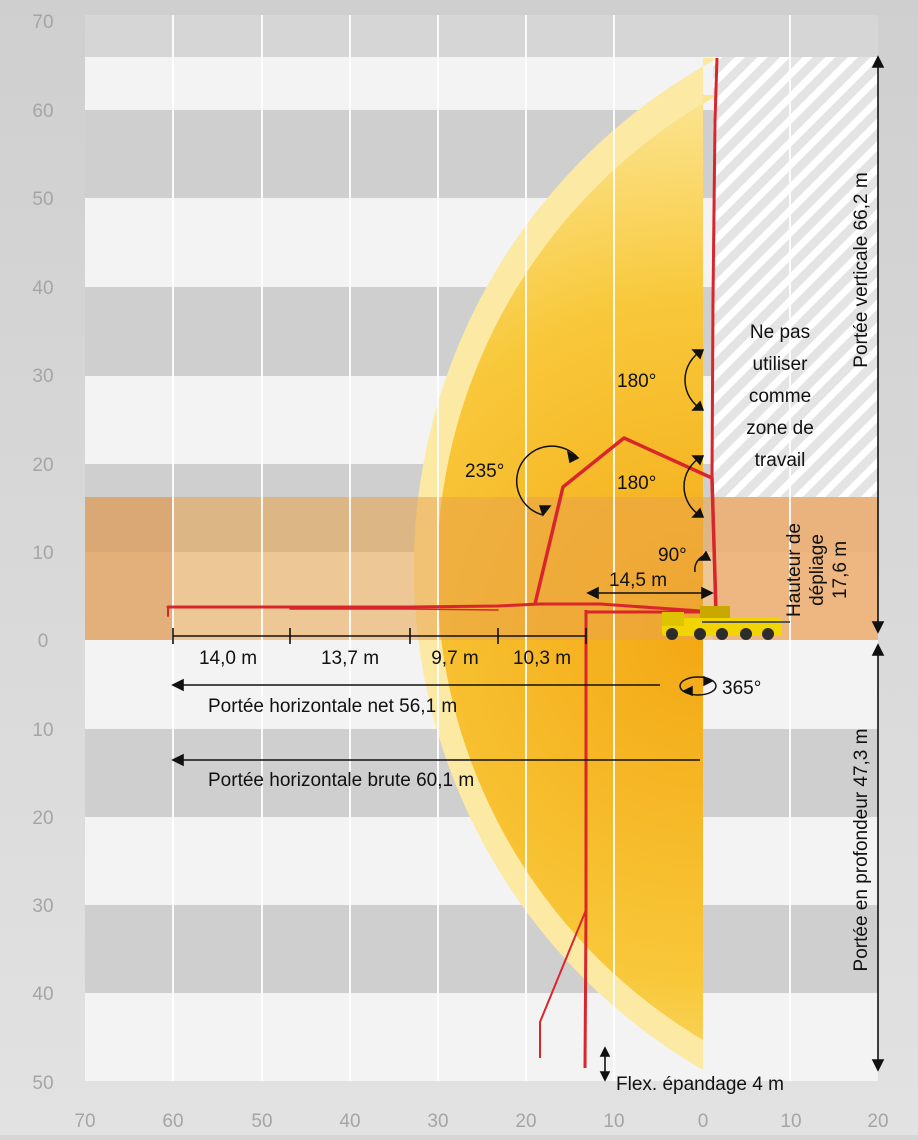 The image size is (918, 1140). I want to click on x-tick: 70, so click(84, 1121).